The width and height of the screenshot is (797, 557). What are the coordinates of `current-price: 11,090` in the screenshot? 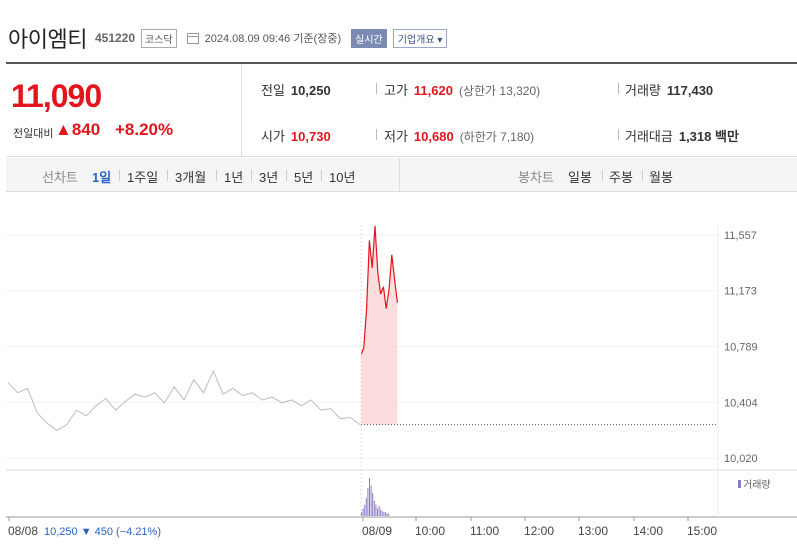 It's located at (56, 96).